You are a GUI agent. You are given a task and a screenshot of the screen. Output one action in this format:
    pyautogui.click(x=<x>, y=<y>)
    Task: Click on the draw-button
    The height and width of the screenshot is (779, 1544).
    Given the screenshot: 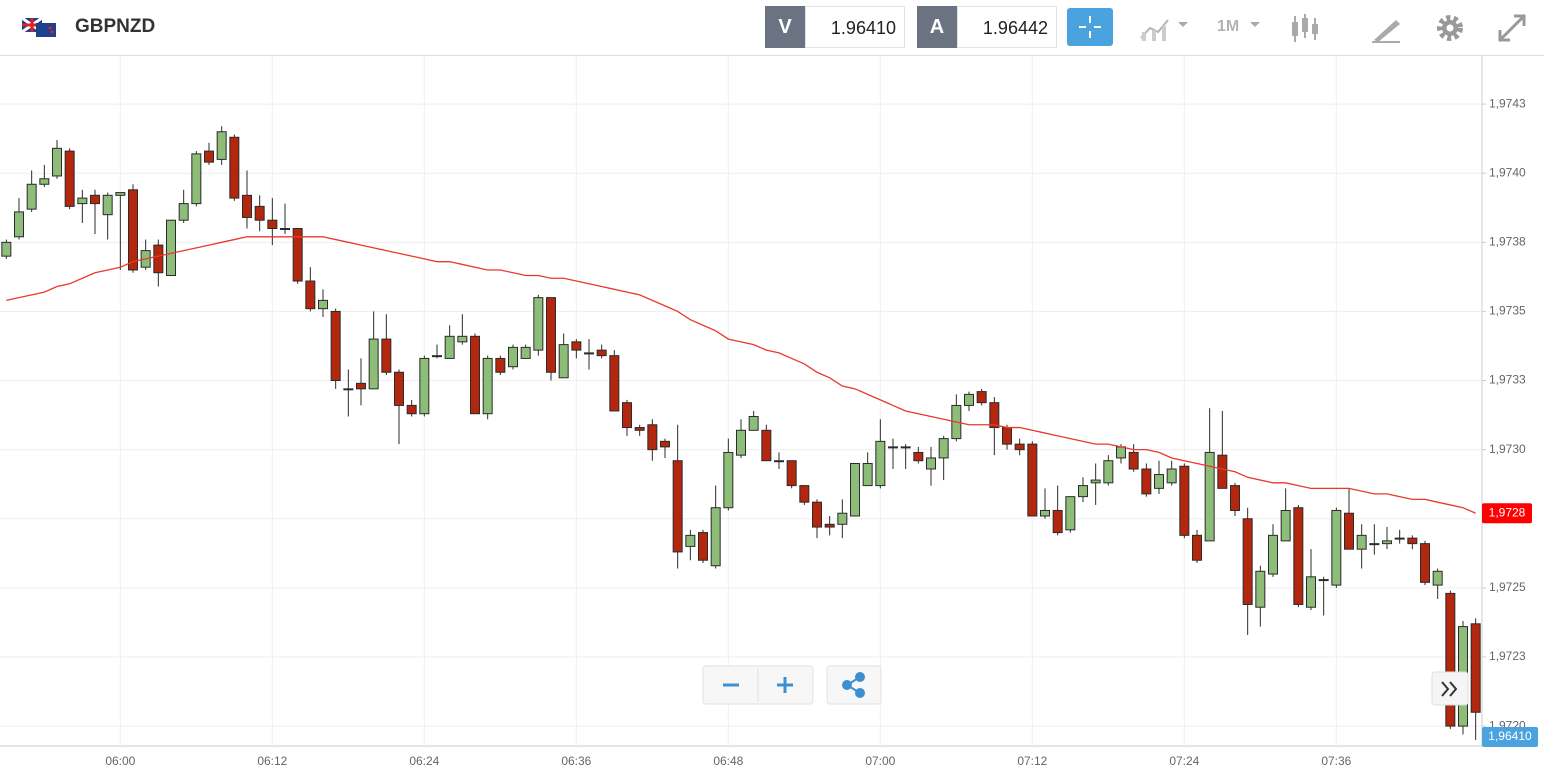 What is the action you would take?
    pyautogui.click(x=1387, y=29)
    